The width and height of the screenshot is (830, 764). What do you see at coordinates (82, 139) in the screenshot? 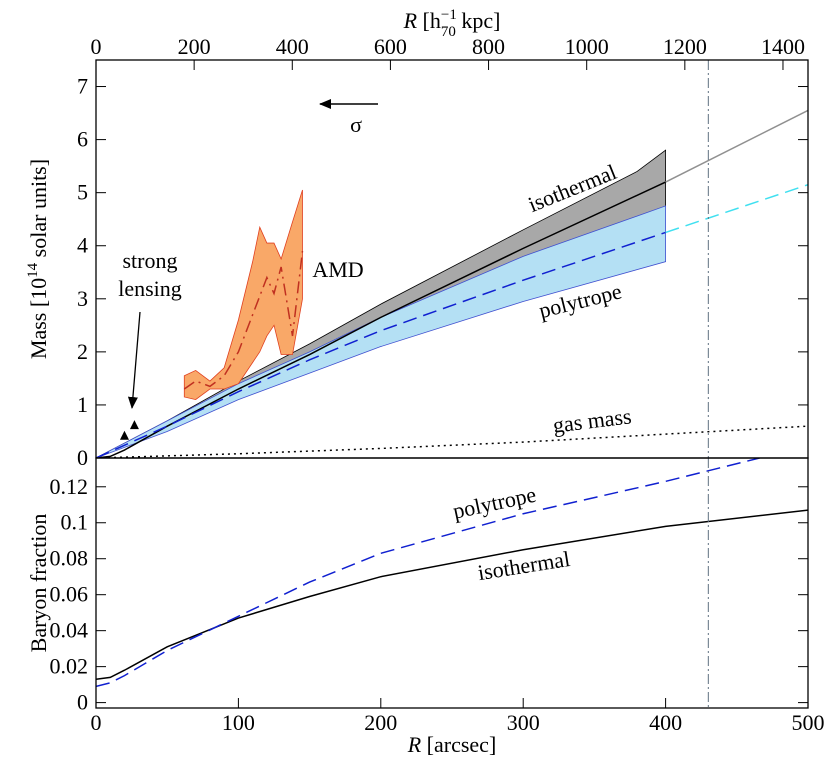
I see `y-tick-label: 6` at bounding box center [82, 139].